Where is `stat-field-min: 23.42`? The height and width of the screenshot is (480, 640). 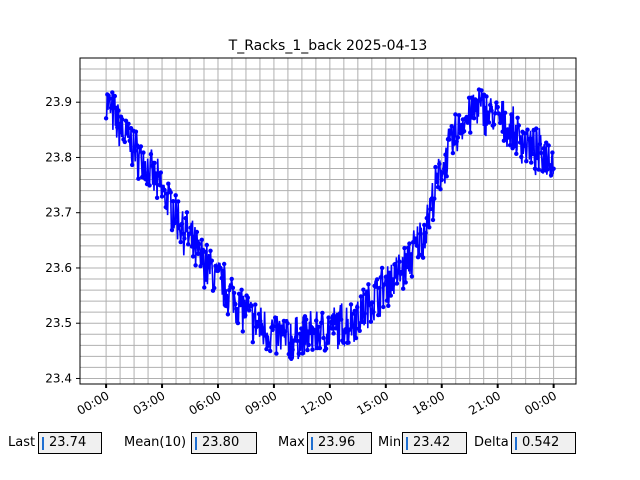 stat-field-min: 23.42 is located at coordinates (434, 443).